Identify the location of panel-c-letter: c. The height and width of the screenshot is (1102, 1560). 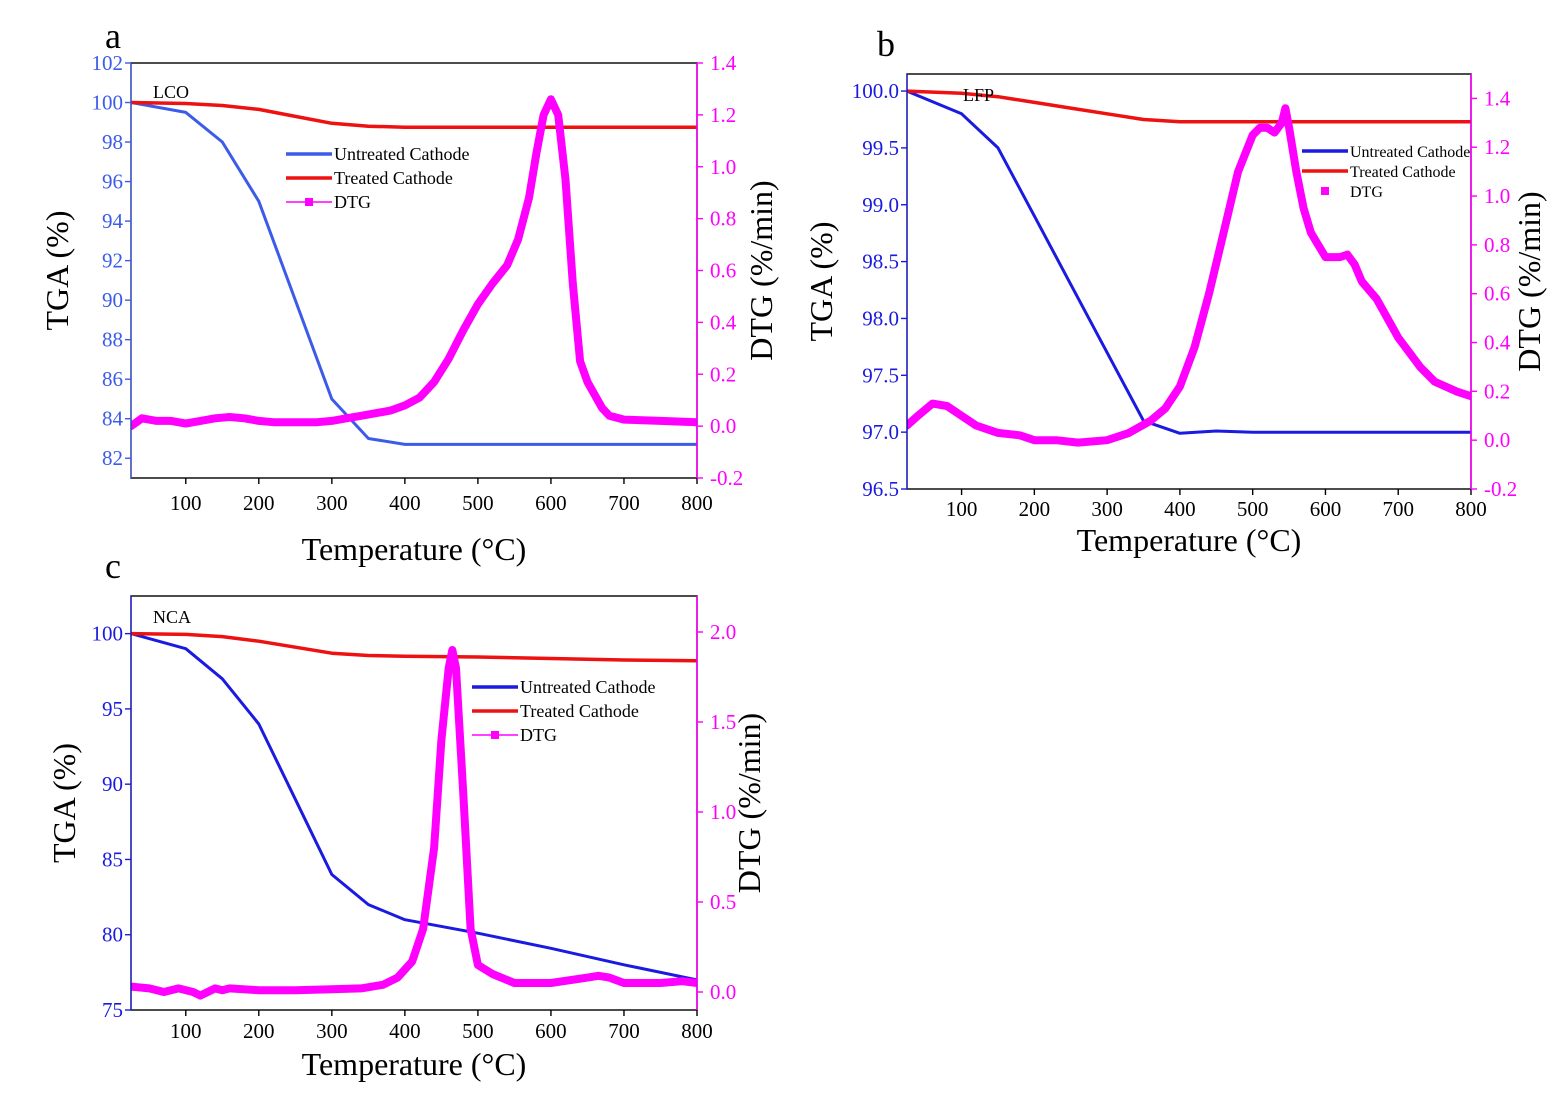
(113, 566).